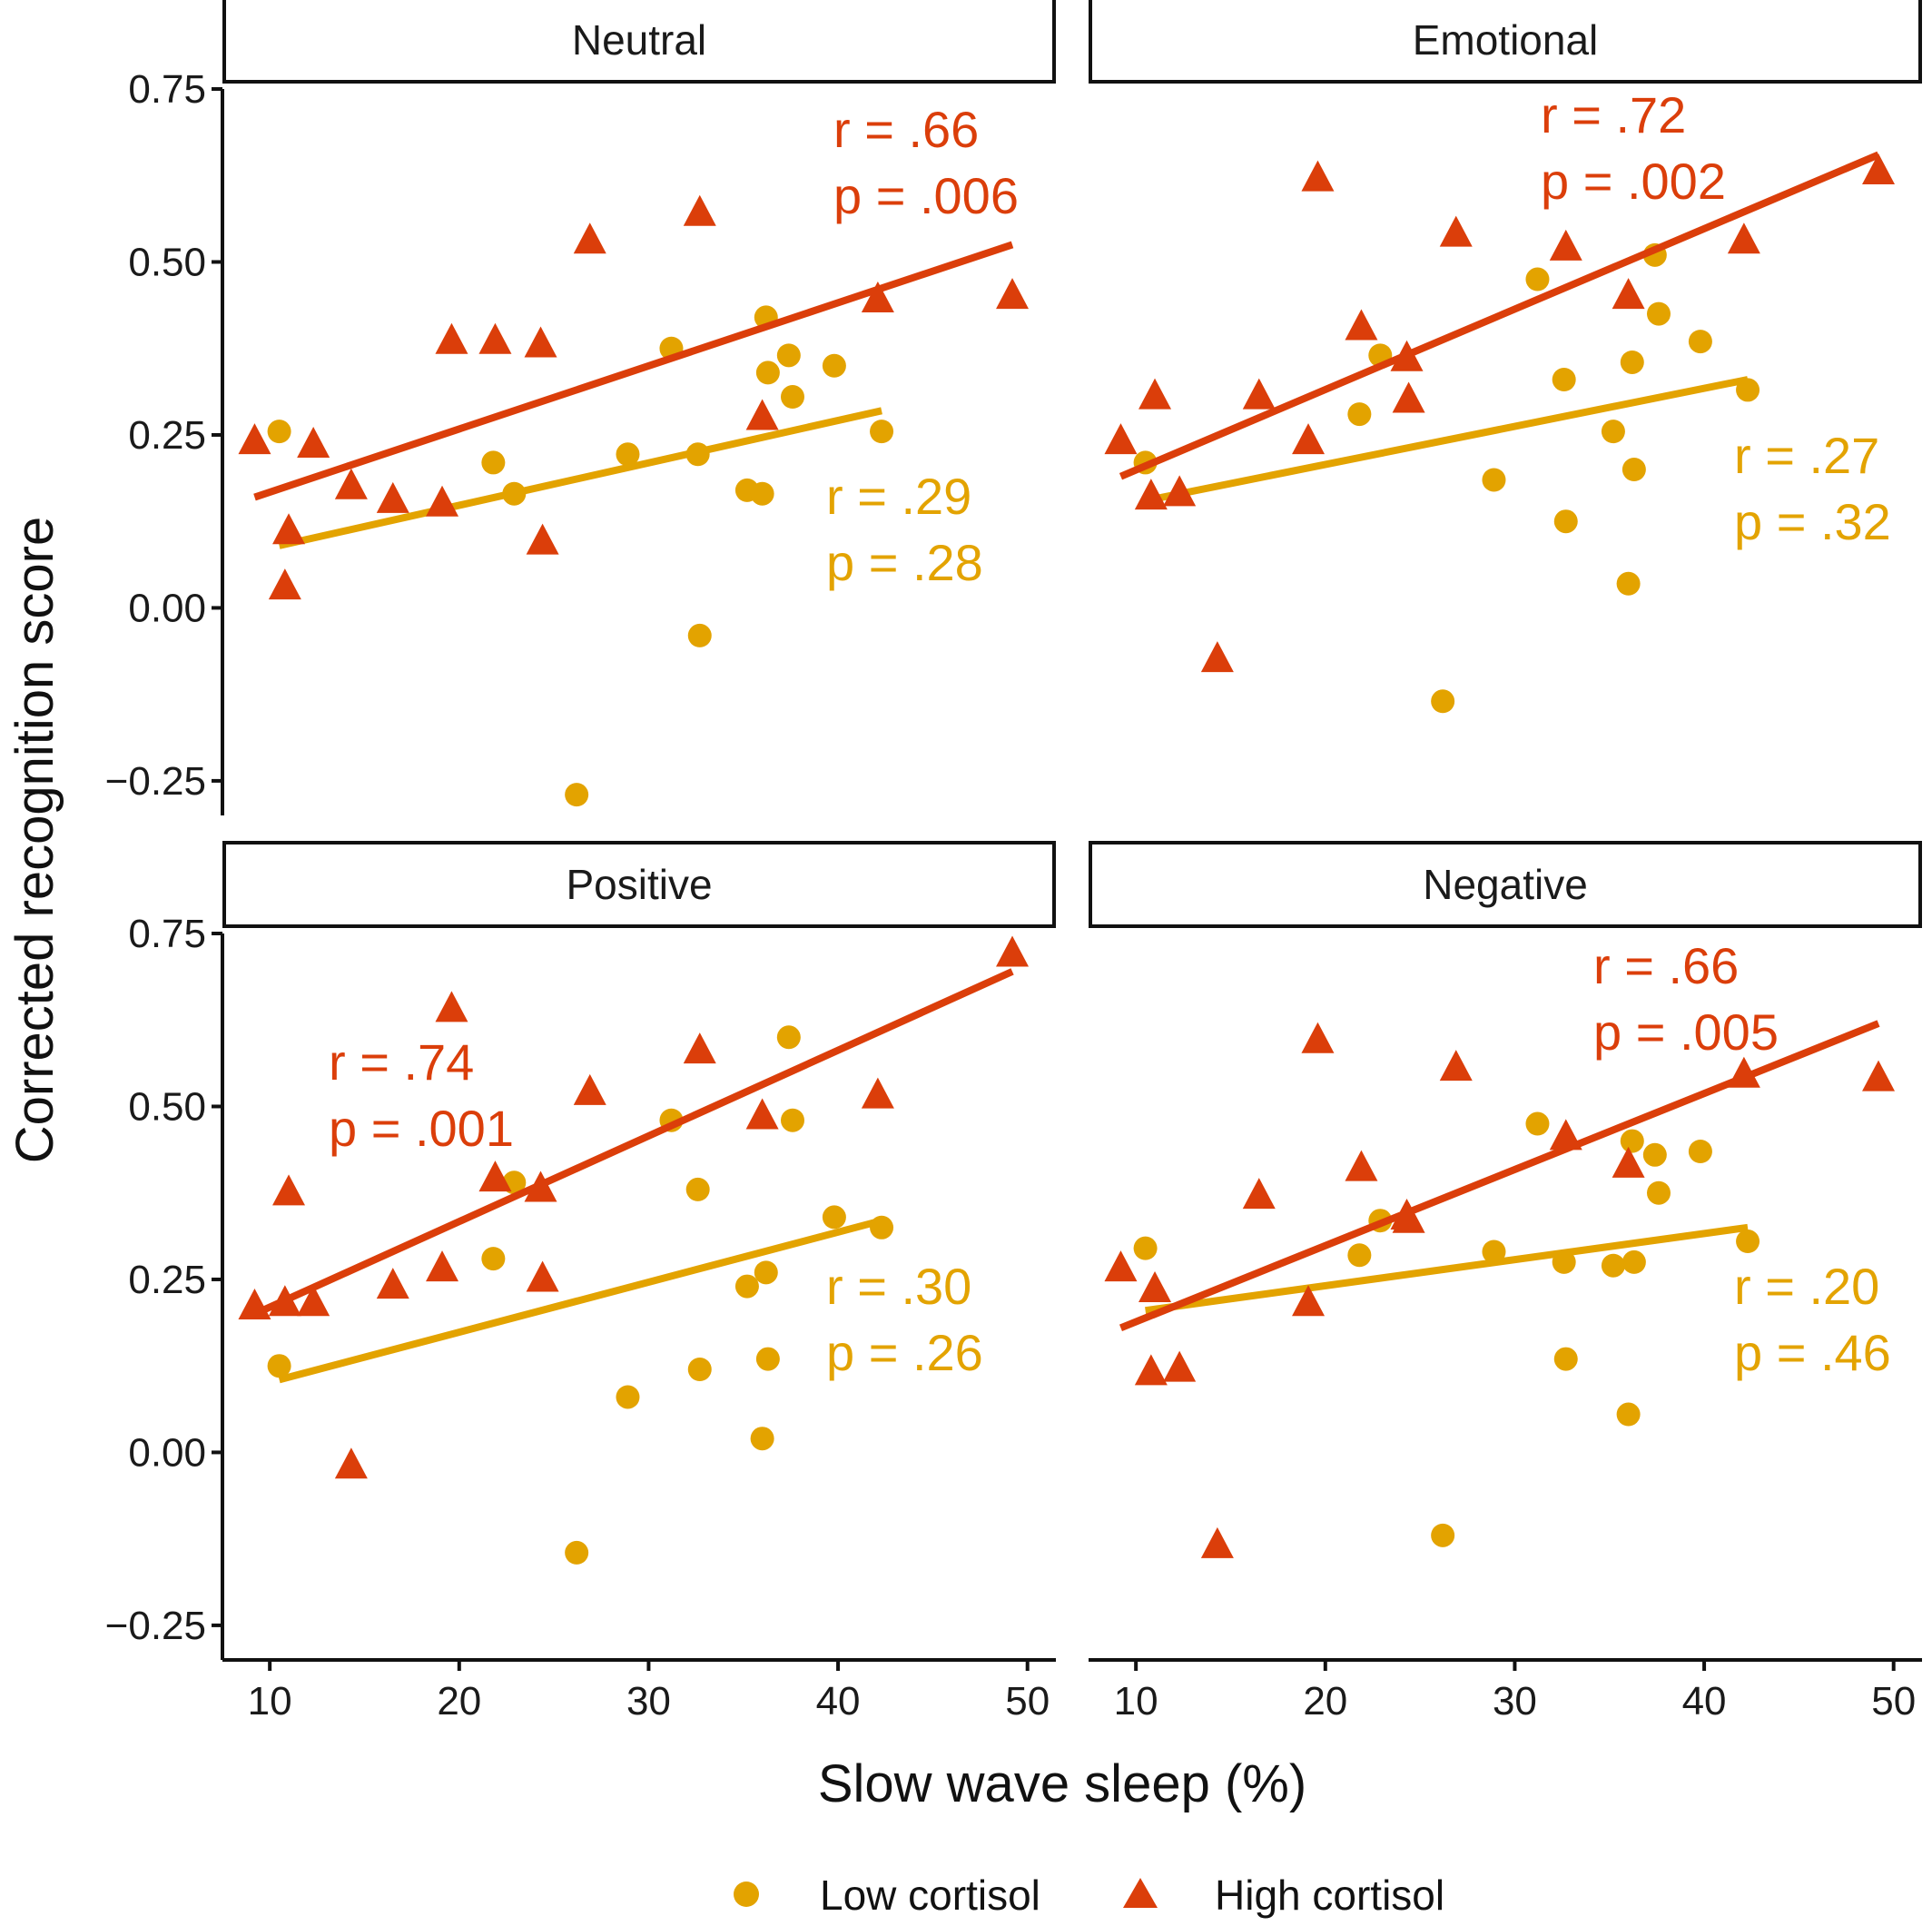 Image resolution: width=1932 pixels, height=1926 pixels. I want to click on legend-low-cortisol-marker, so click(746, 1894).